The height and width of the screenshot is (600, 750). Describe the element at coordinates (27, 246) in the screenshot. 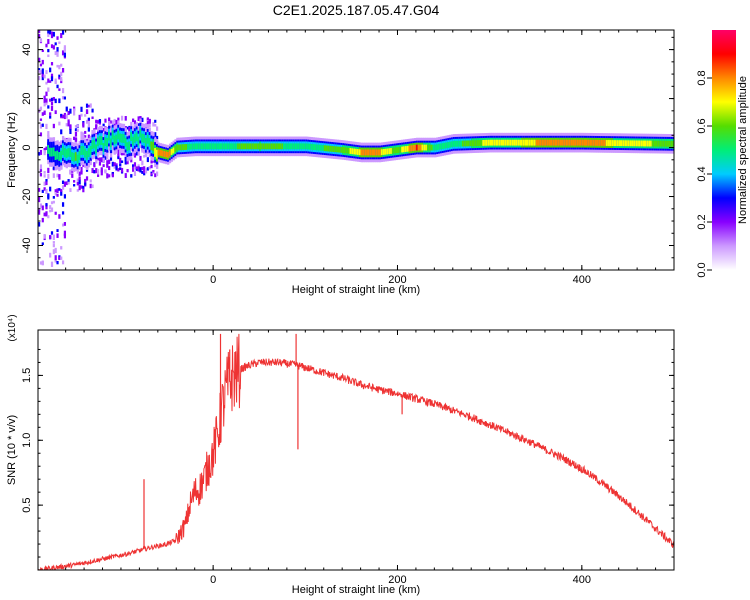

I see `y-tick-label: -40` at that location.